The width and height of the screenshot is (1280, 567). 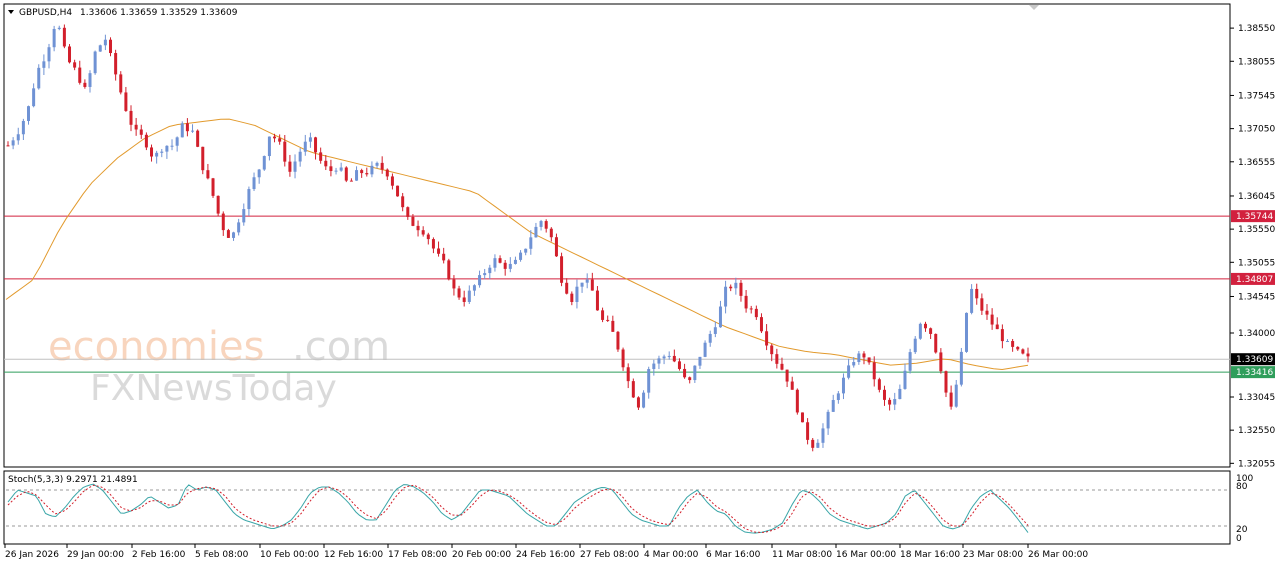 I want to click on x-tick-label: 26 Jan 2026, so click(x=32, y=555).